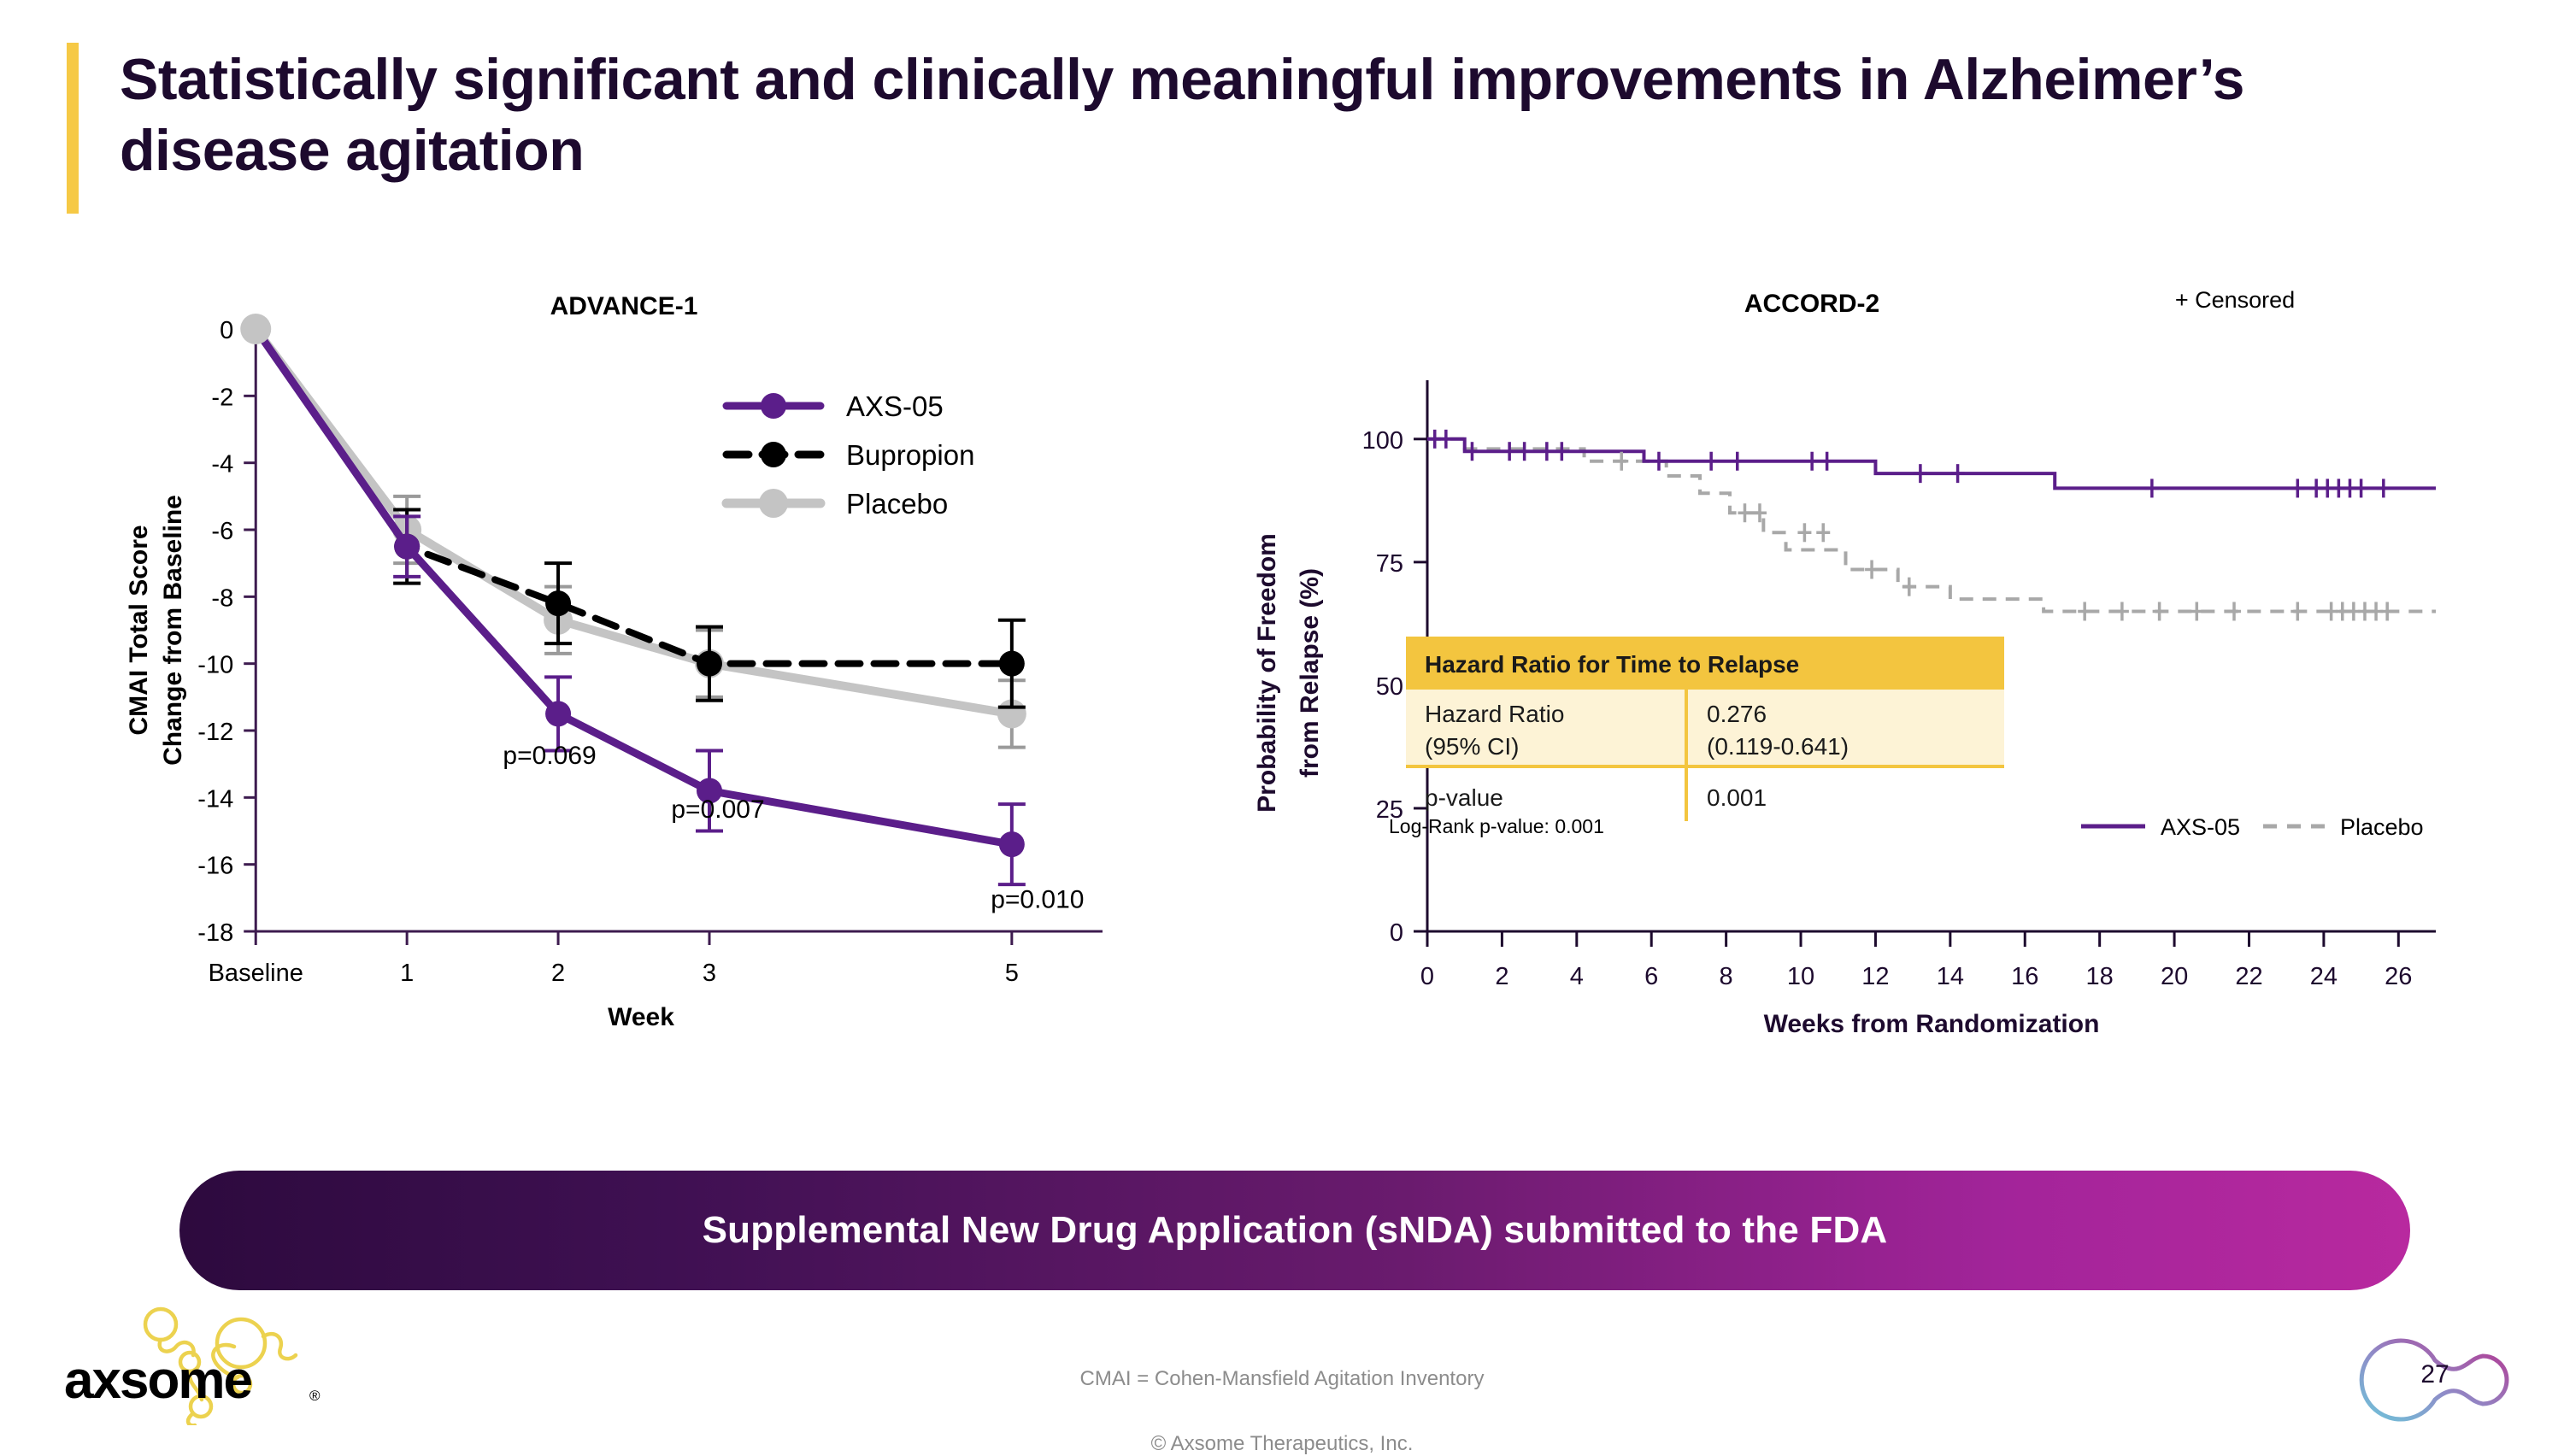 This screenshot has width=2564, height=1456. What do you see at coordinates (1464, 798) in the screenshot?
I see `chart-text: p-value` at bounding box center [1464, 798].